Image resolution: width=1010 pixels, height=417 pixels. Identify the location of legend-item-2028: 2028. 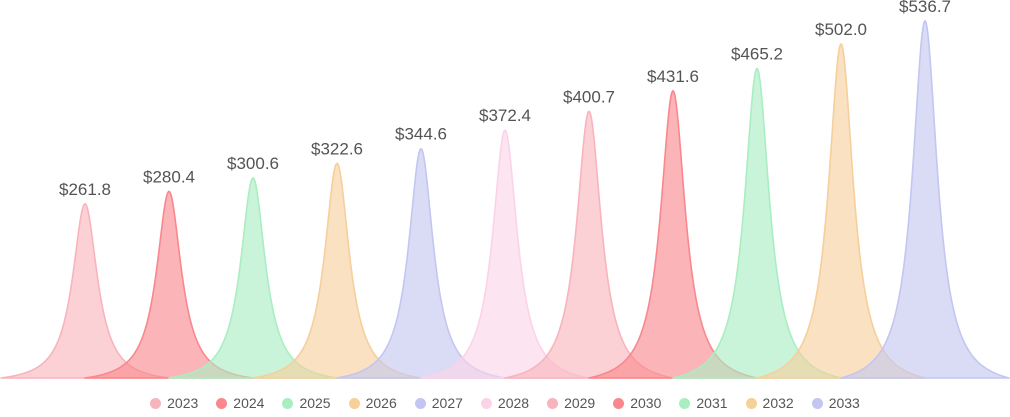
(505, 403).